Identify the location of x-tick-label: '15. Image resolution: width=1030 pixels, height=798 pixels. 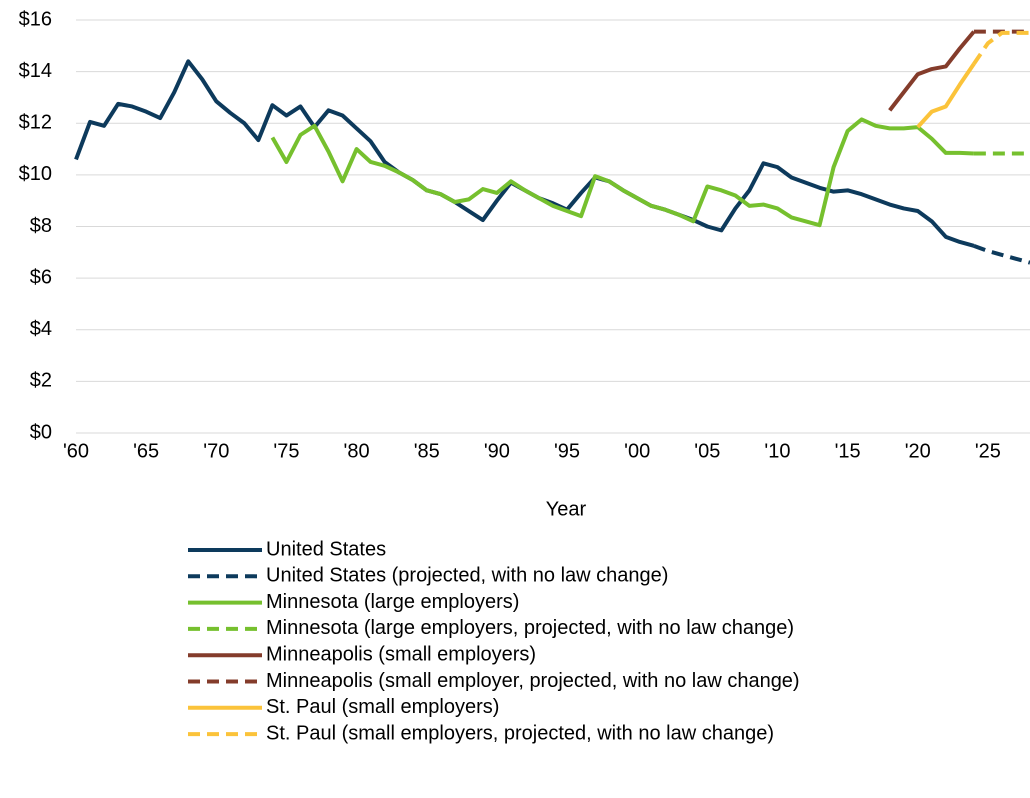
(848, 451).